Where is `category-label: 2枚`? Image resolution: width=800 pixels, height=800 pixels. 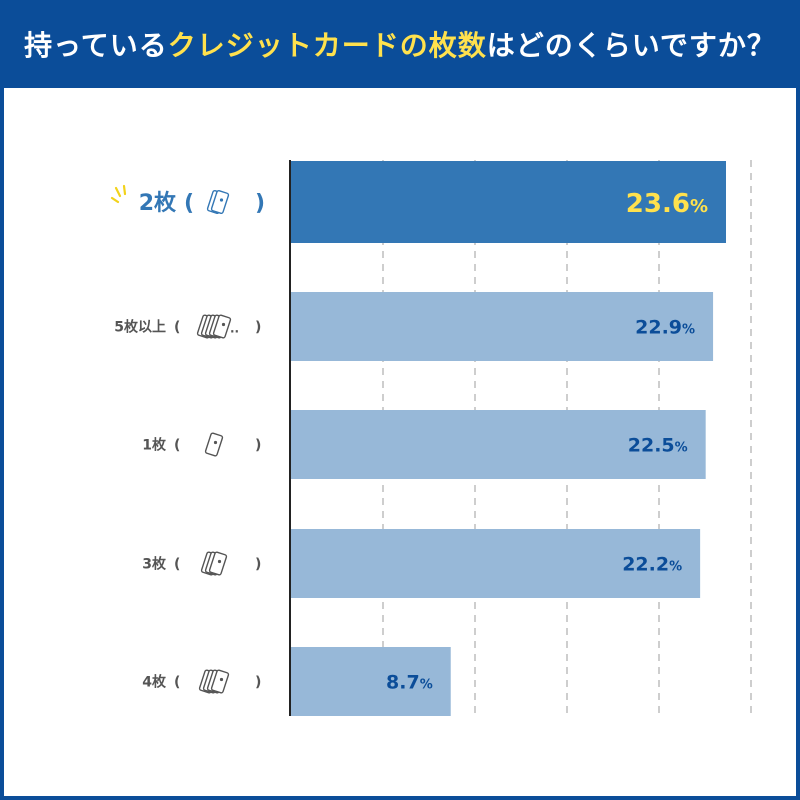 category-label: 2枚 is located at coordinates (157, 203).